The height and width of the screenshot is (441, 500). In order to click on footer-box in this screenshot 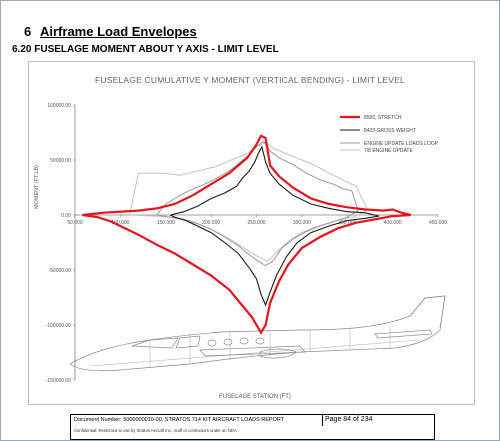, I will do `click(252, 427)`.